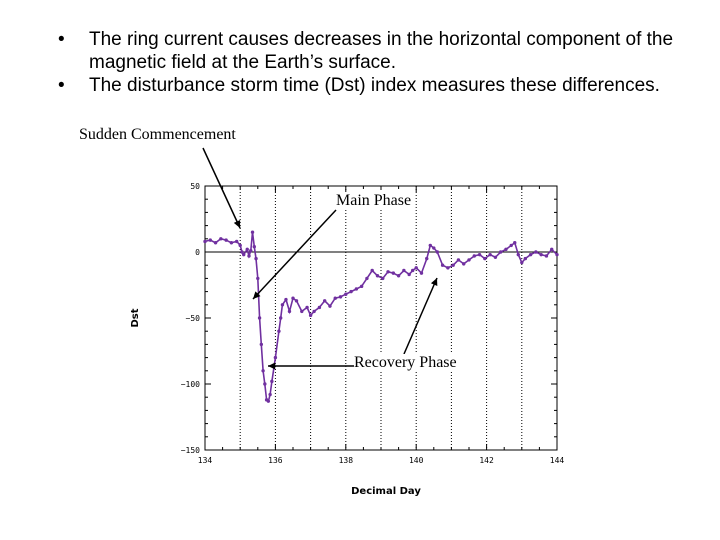 The image size is (720, 540). What do you see at coordinates (374, 201) in the screenshot?
I see `main-phase-label: Main Phase` at bounding box center [374, 201].